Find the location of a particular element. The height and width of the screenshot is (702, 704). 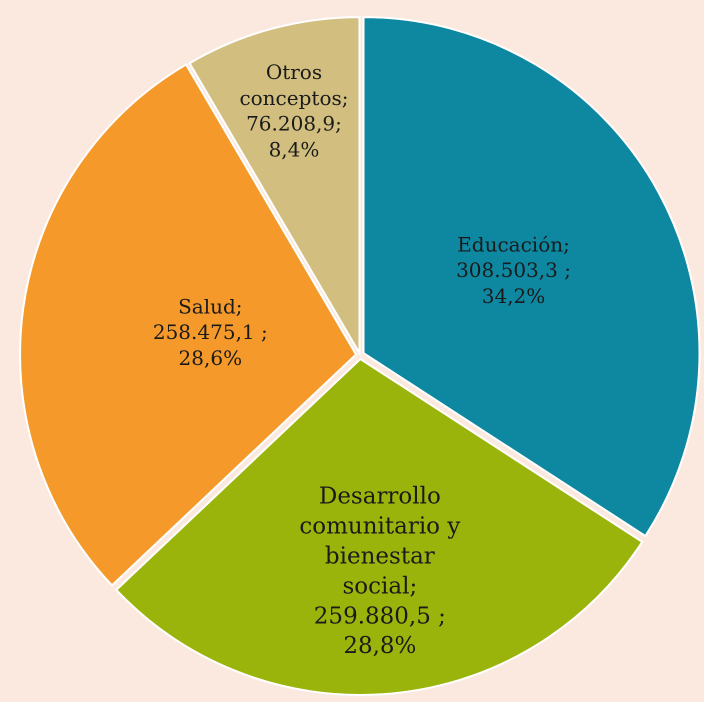

slice-percentage-label: 8,4% is located at coordinates (294, 149).